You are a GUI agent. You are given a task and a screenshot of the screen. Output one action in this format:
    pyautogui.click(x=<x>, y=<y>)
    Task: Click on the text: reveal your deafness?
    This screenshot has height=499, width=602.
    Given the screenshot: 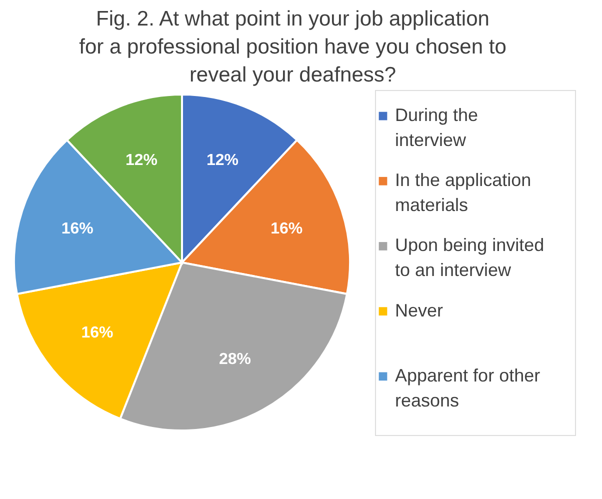 What is the action you would take?
    pyautogui.click(x=292, y=75)
    